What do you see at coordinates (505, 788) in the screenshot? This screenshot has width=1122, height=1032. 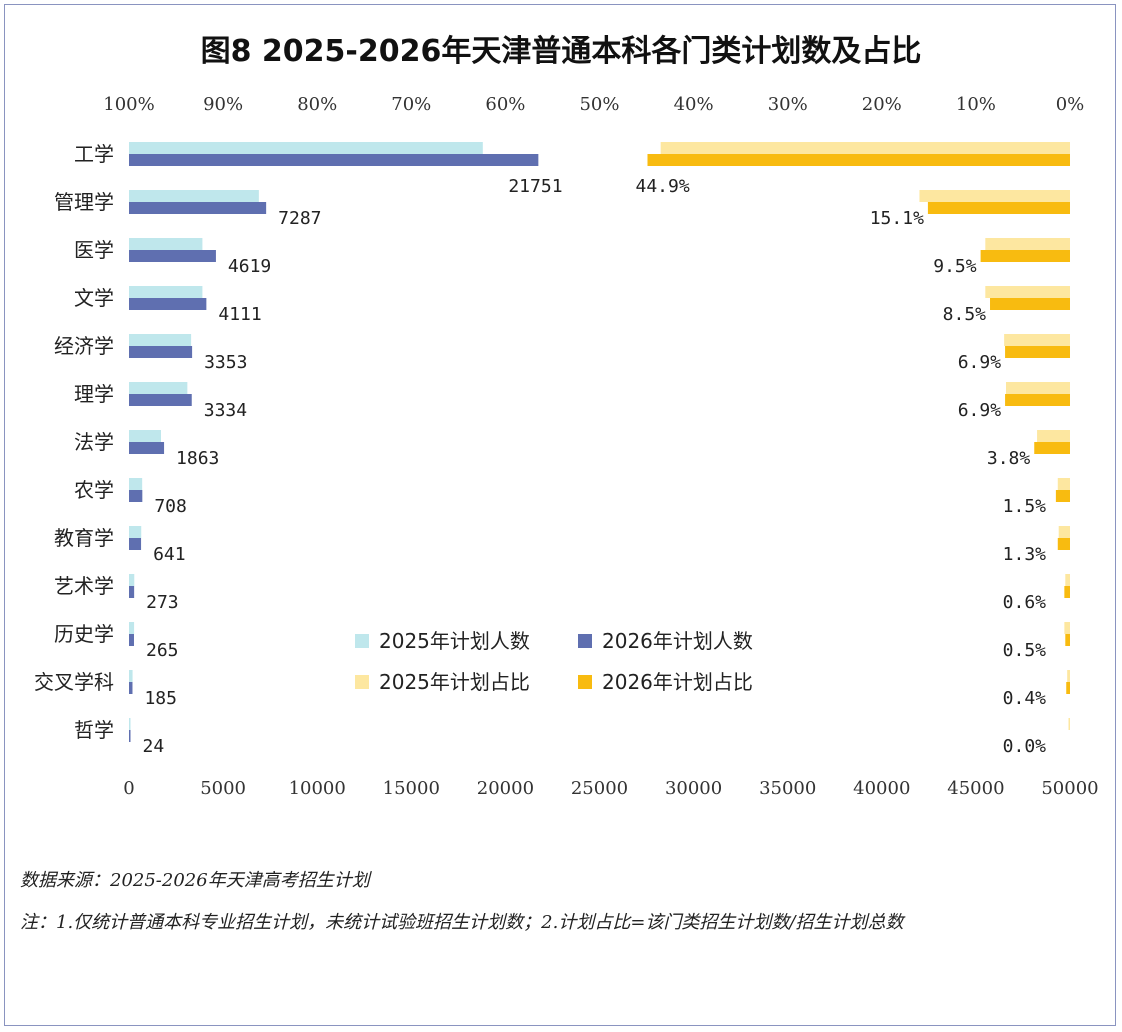 I see `bottom-axis-tick: 20000` at bounding box center [505, 788].